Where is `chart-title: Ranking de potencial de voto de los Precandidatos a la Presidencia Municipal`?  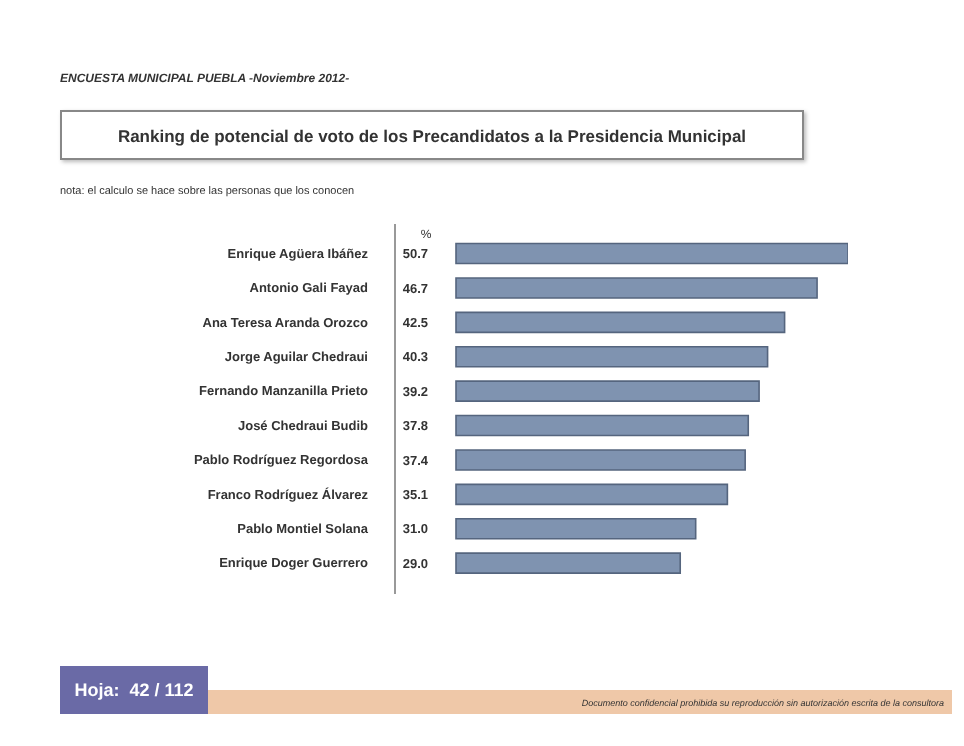 chart-title: Ranking de potencial de voto de los Precandidatos a la Presidencia Municipal is located at coordinates (432, 135).